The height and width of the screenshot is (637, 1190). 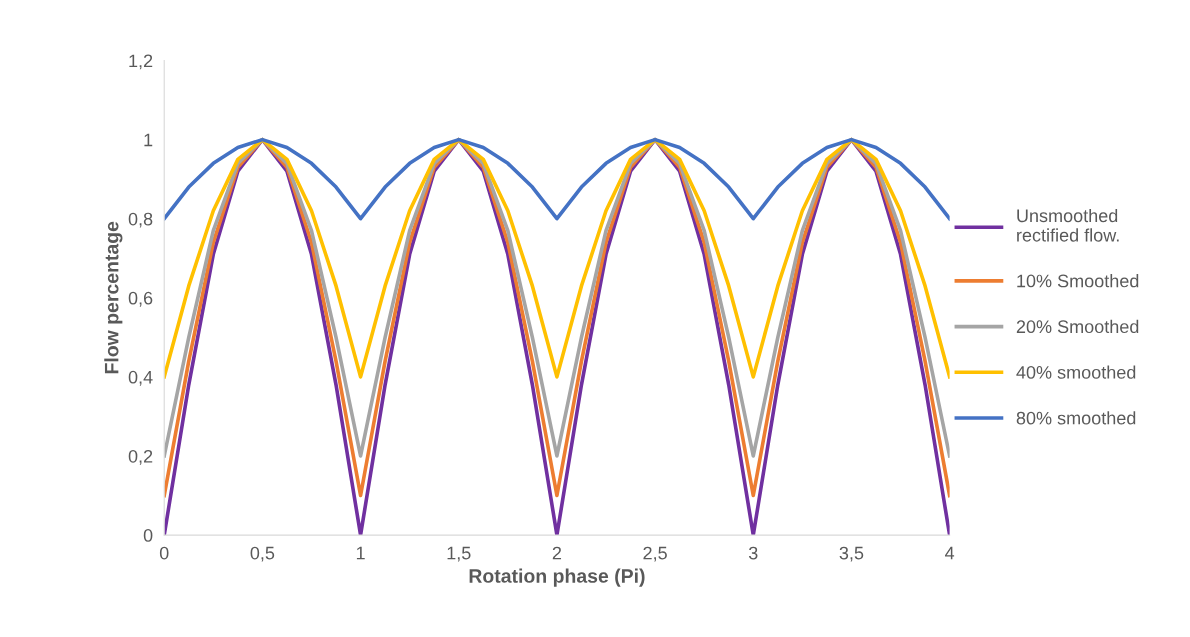 What do you see at coordinates (141, 62) in the screenshot?
I see `y-tick-label: 1,2` at bounding box center [141, 62].